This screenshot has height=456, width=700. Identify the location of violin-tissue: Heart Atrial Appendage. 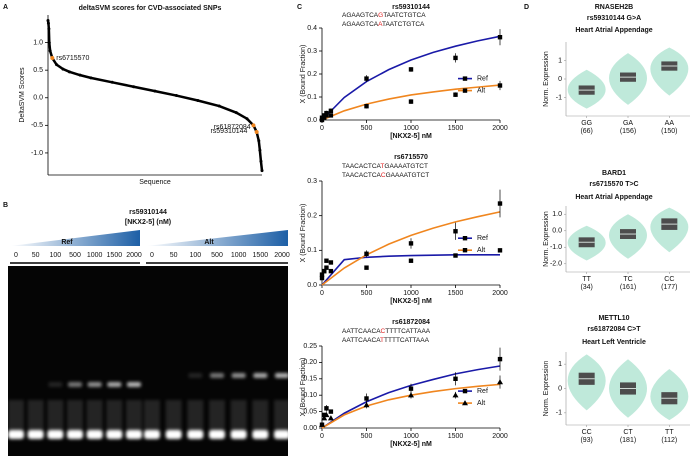
(613, 197).